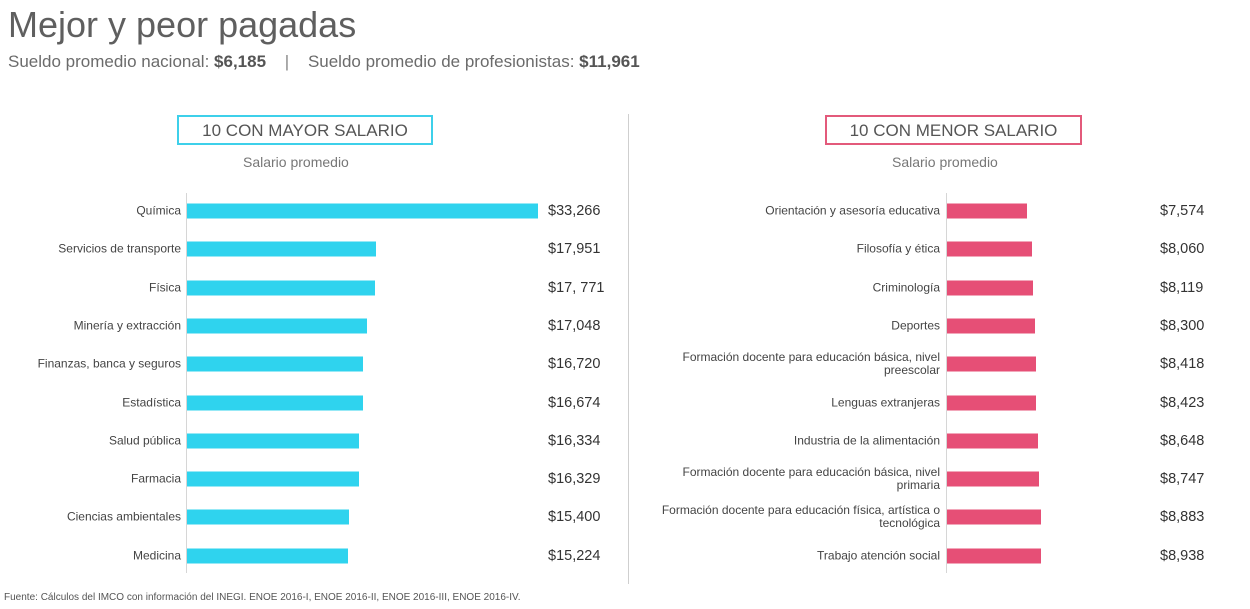 Image resolution: width=1250 pixels, height=609 pixels. I want to click on bottom-category-label: Criminología, so click(906, 287).